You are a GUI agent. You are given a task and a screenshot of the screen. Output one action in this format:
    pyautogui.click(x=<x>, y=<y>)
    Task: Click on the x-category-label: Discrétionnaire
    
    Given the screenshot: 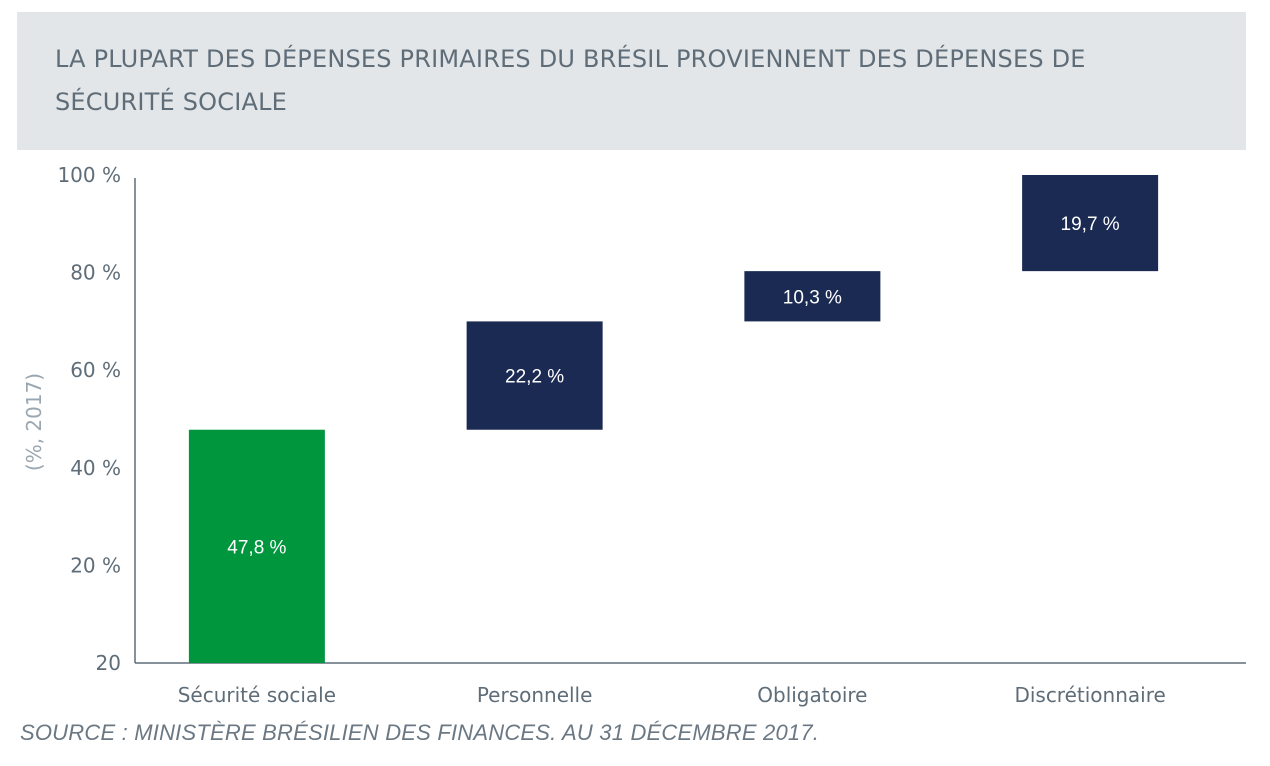 What is the action you would take?
    pyautogui.click(x=1089, y=695)
    